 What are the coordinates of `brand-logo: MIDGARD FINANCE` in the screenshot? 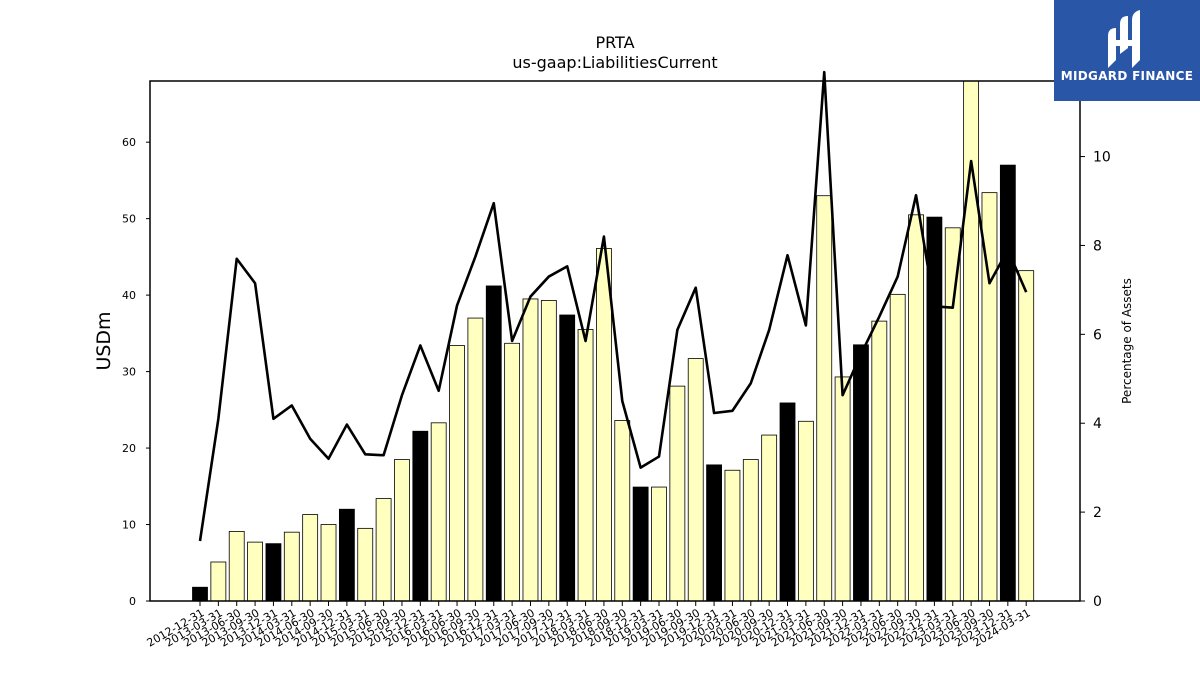 It's located at (1127, 50).